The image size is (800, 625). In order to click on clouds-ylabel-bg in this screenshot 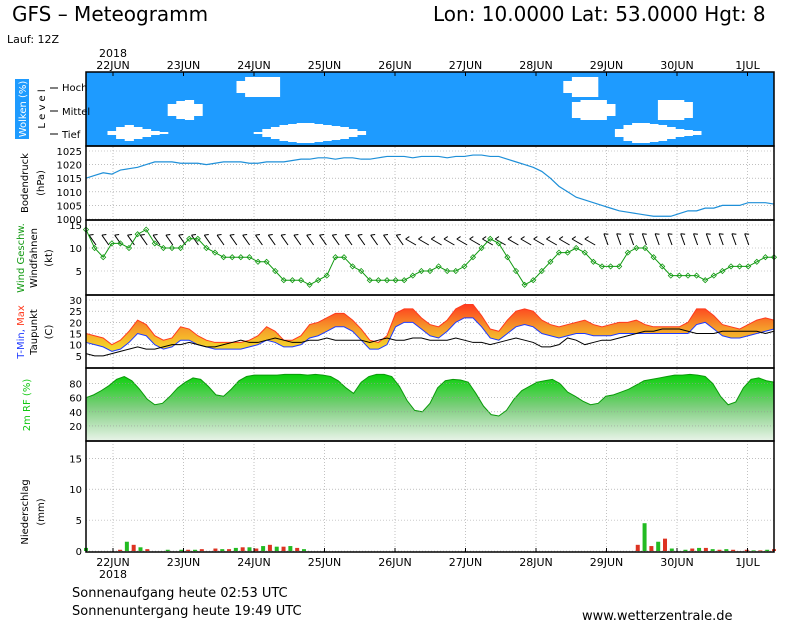, I will do `click(22, 109)`.